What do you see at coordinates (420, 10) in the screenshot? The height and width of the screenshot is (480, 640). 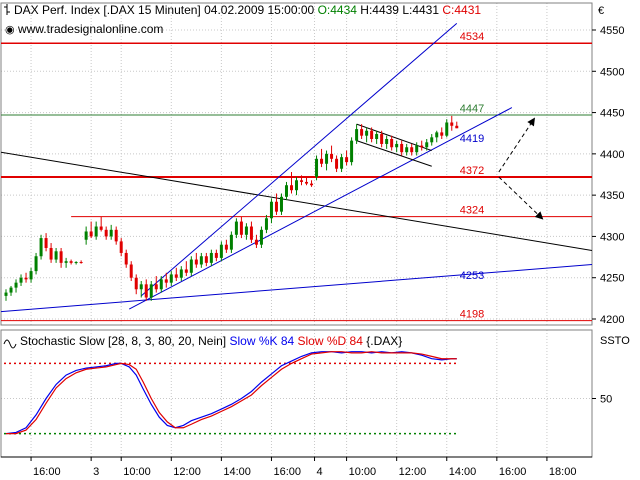 I see `low-value: L:4431` at bounding box center [420, 10].